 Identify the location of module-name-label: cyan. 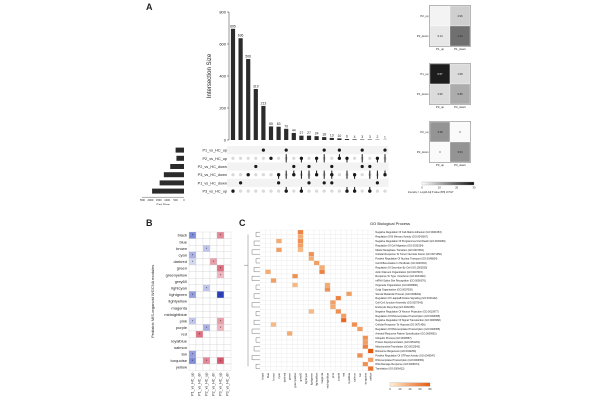
(183, 255).